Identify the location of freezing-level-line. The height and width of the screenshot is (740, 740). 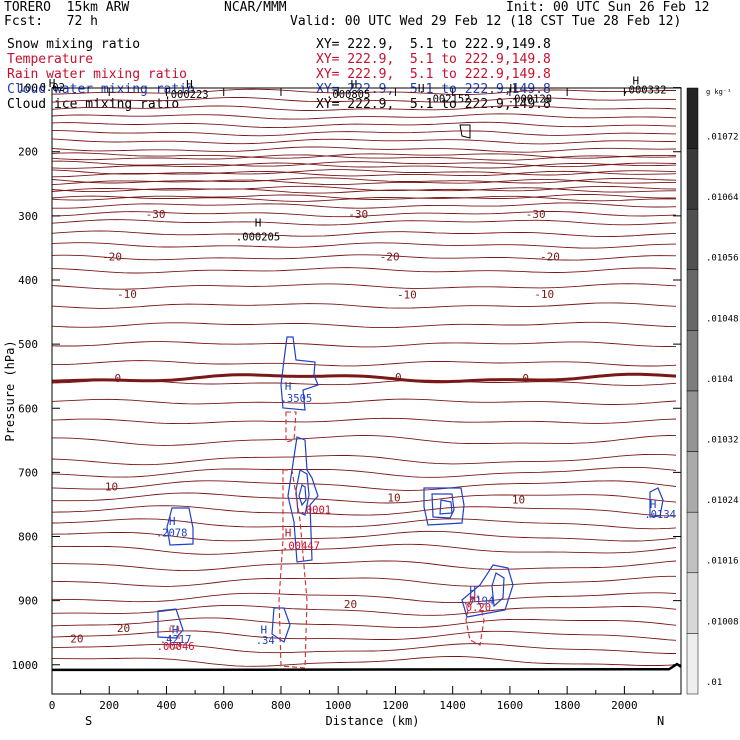
(364, 378).